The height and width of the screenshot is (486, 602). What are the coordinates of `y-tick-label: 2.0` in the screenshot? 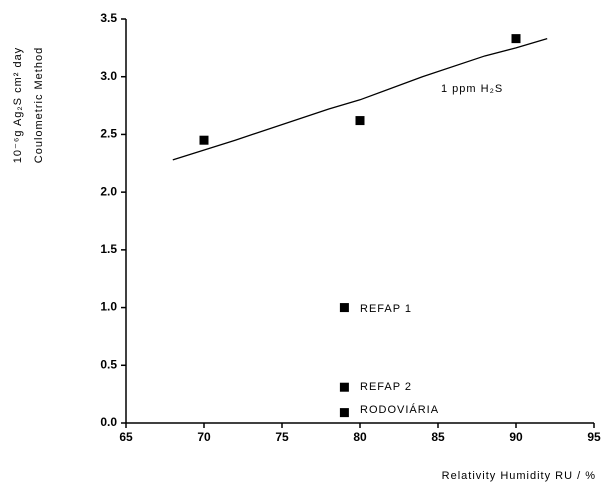 It's located at (108, 191).